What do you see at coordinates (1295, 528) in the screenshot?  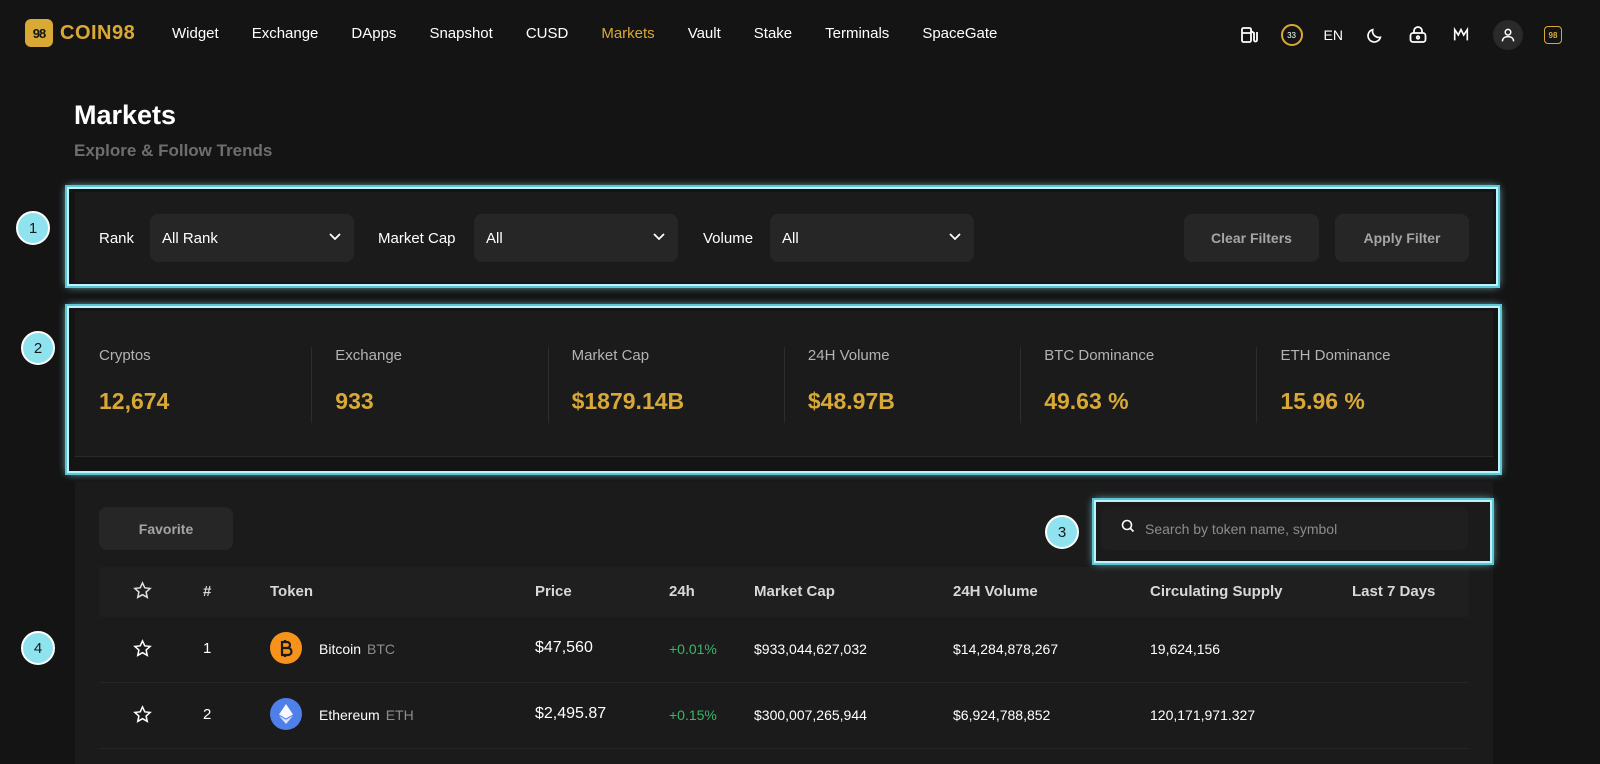 I see `search-input` at bounding box center [1295, 528].